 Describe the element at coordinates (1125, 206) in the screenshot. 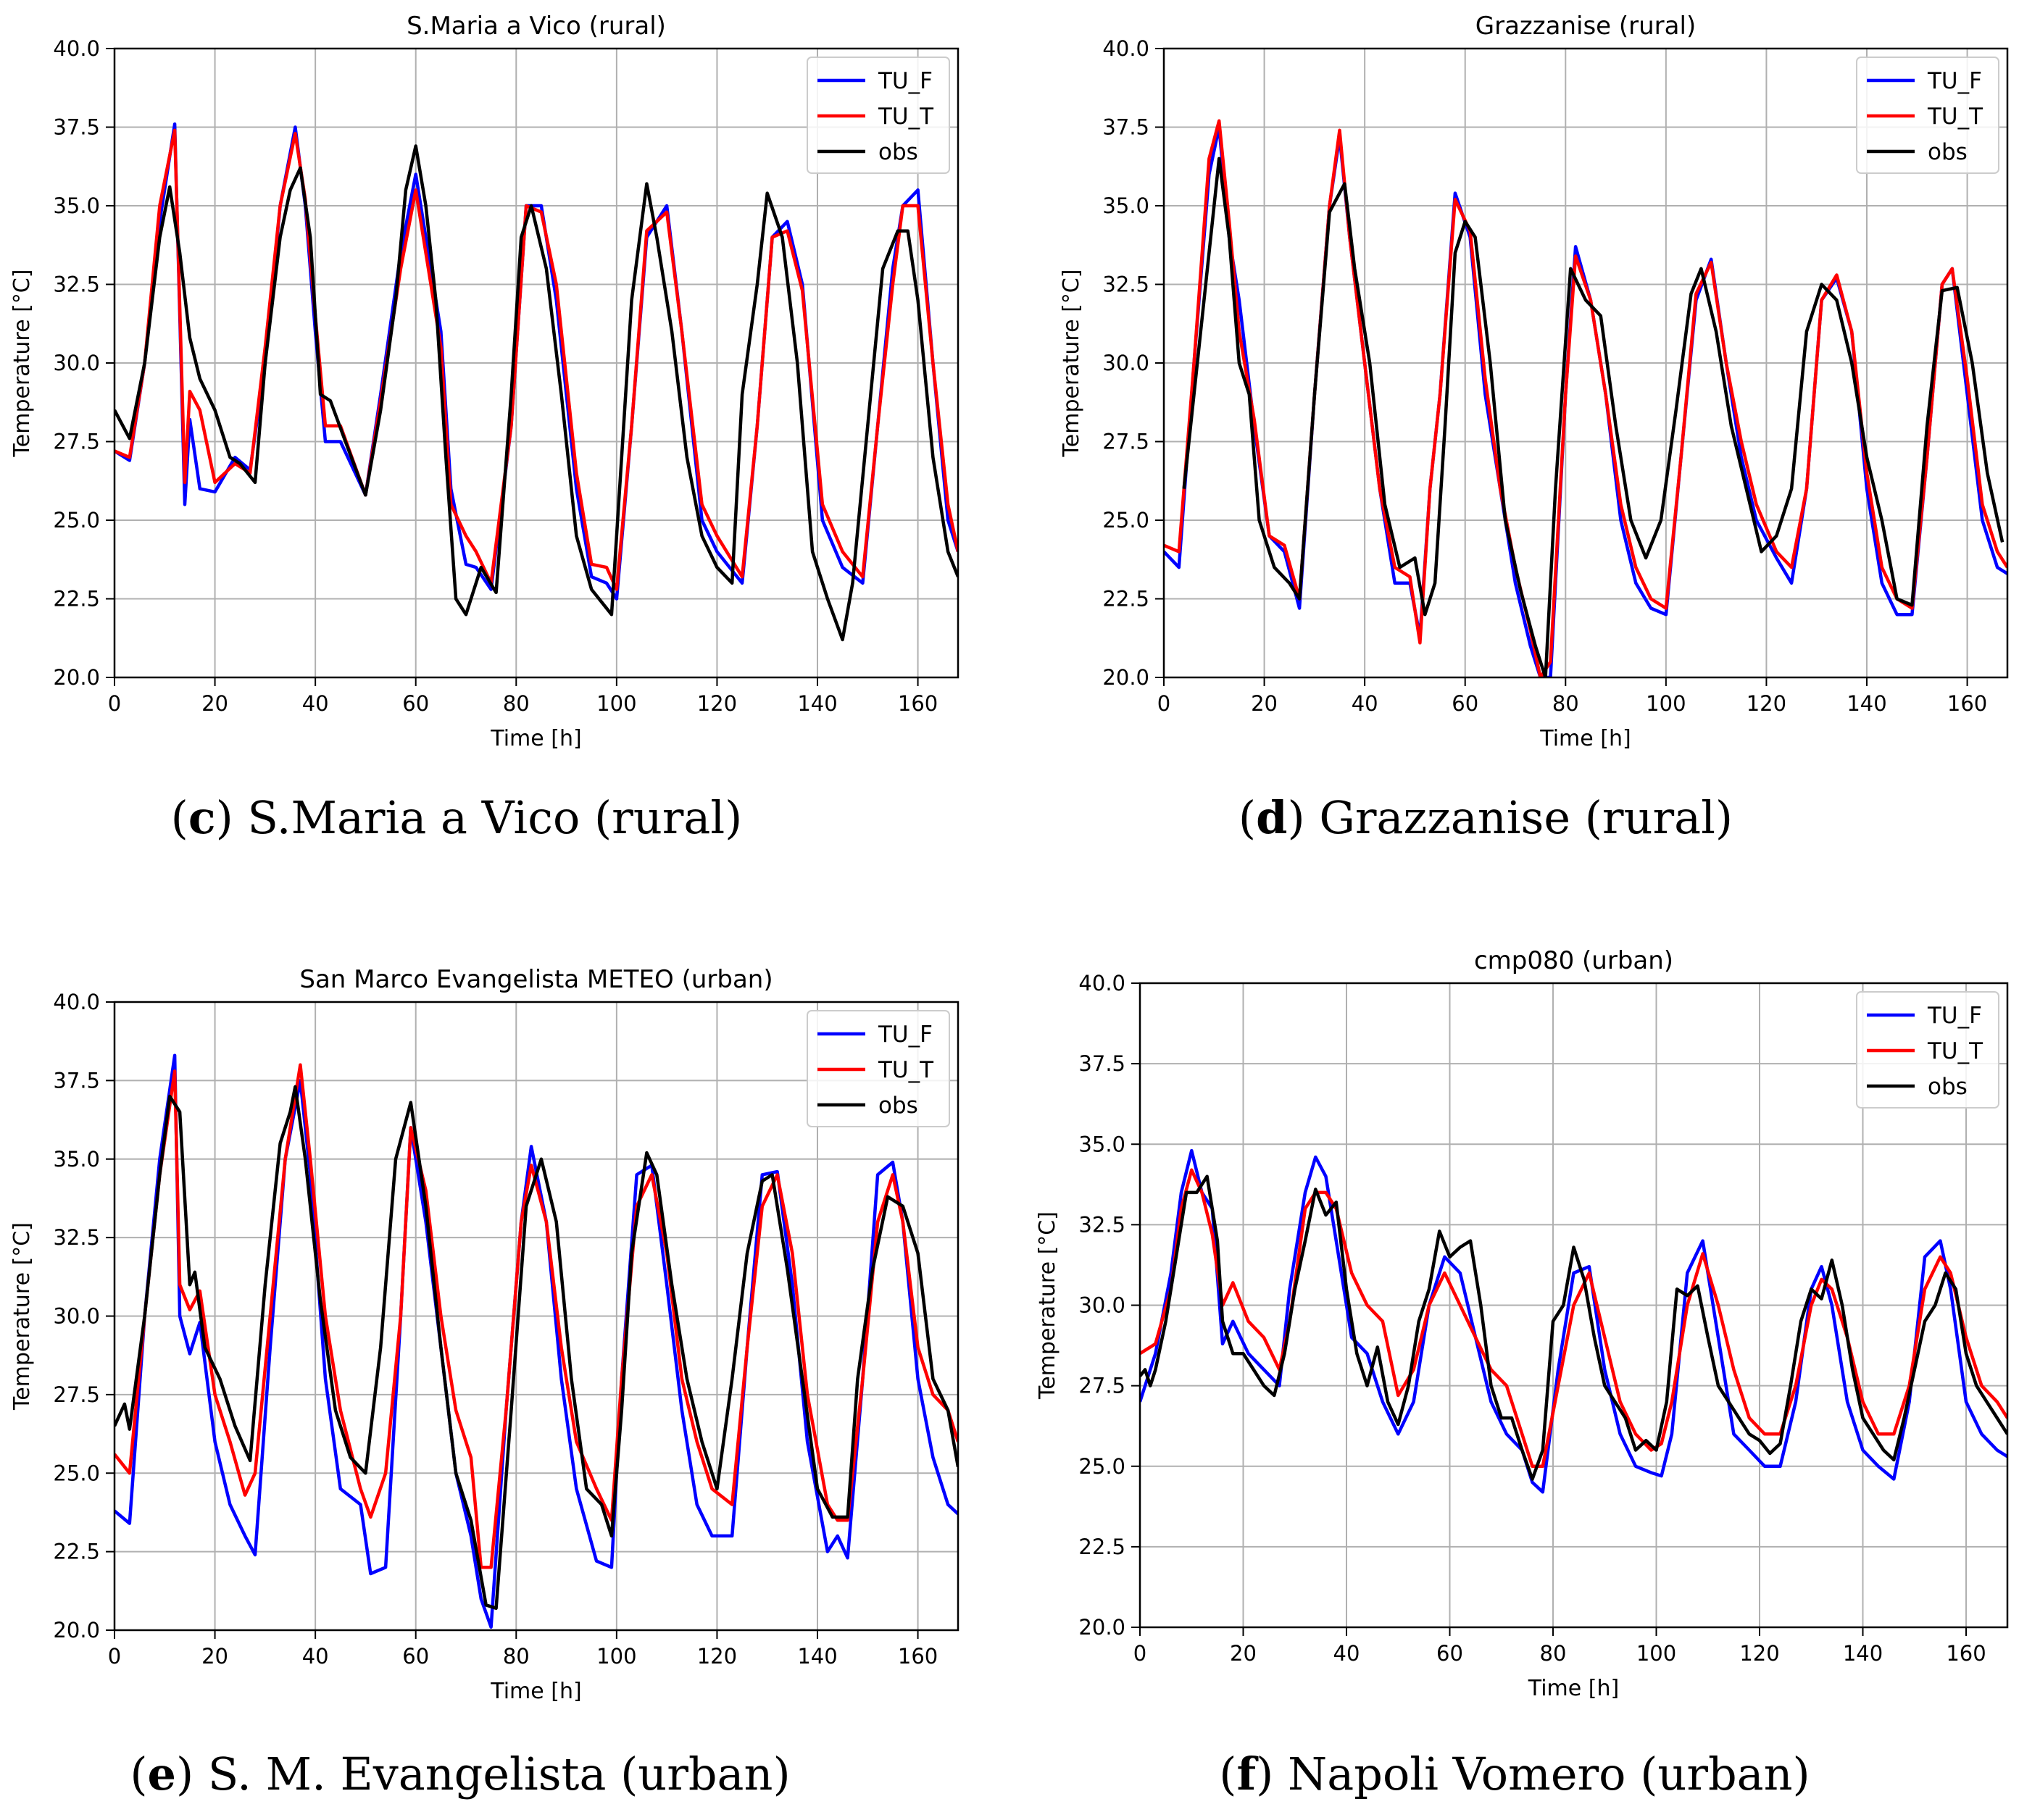

I see `y-tick-label: 35.0` at that location.